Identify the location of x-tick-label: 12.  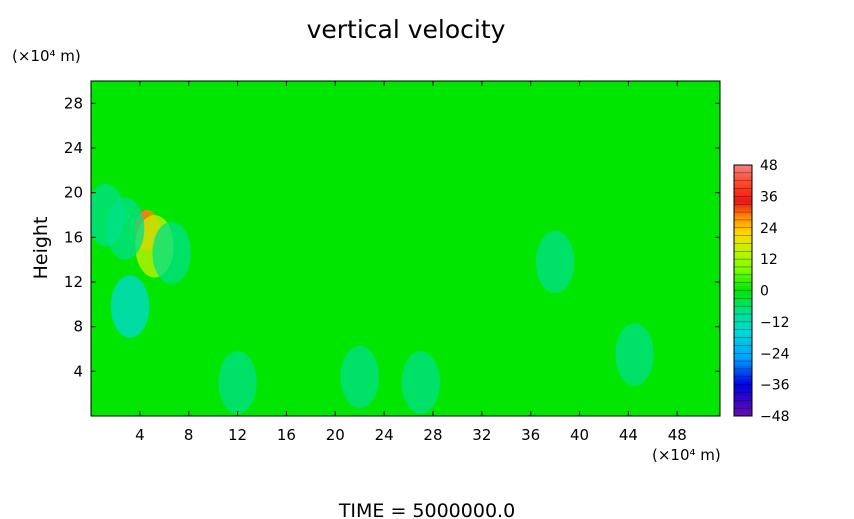
(237, 435).